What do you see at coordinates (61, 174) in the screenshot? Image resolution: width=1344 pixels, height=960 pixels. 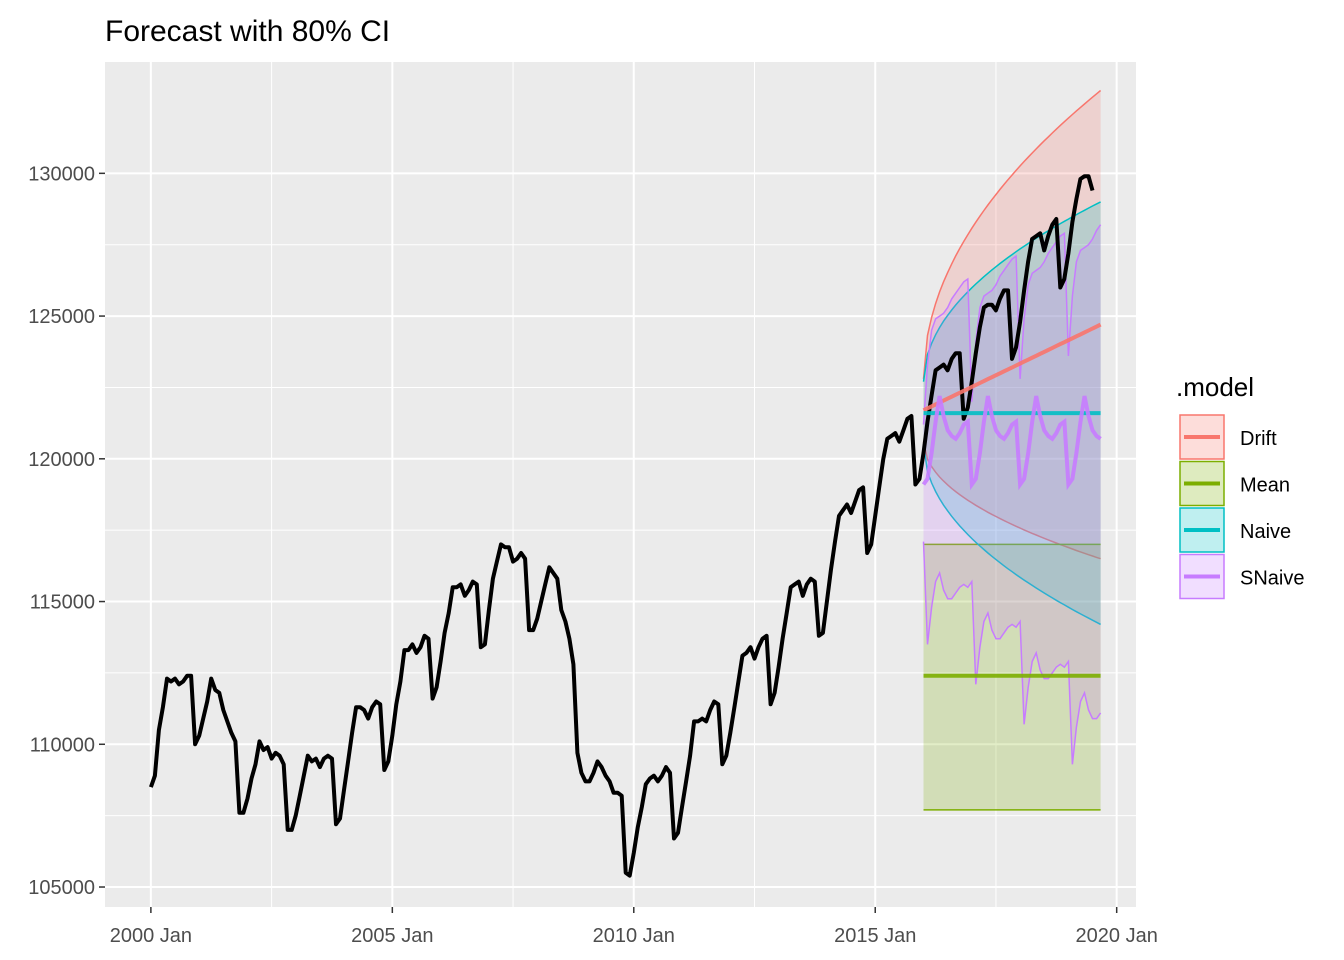 I see `y-tick-label: 130000` at bounding box center [61, 174].